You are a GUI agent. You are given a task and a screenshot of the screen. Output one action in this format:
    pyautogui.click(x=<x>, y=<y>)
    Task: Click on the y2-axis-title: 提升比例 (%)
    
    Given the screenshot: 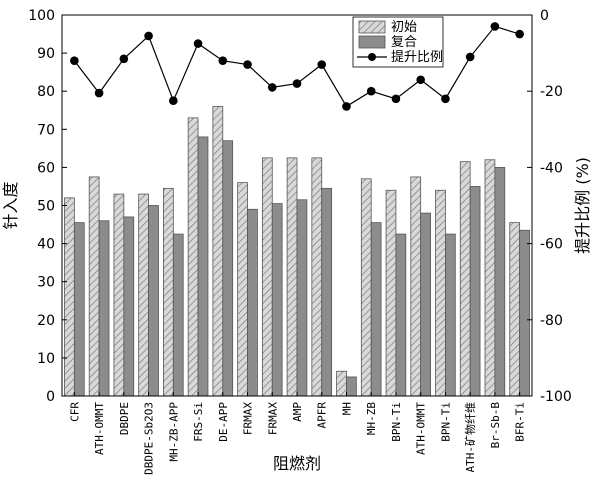 What is the action you would take?
    pyautogui.click(x=582, y=205)
    